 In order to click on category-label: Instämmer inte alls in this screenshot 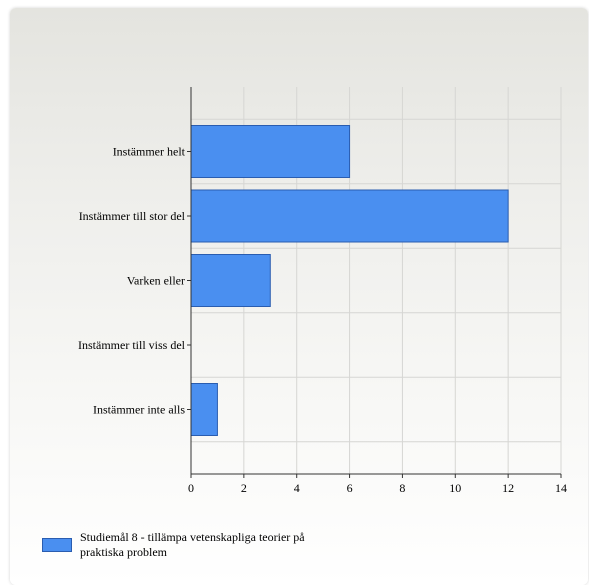, I will do `click(139, 410)`.